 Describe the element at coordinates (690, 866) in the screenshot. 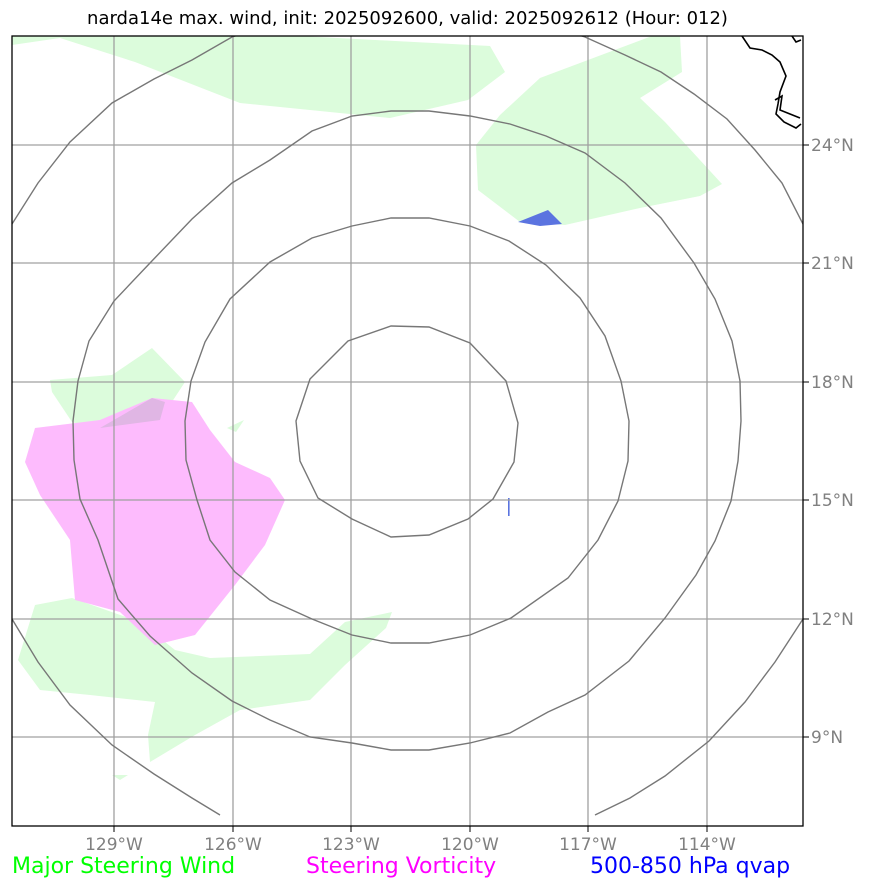

I see `legend-qvap: 500-850 hPa qvap` at that location.